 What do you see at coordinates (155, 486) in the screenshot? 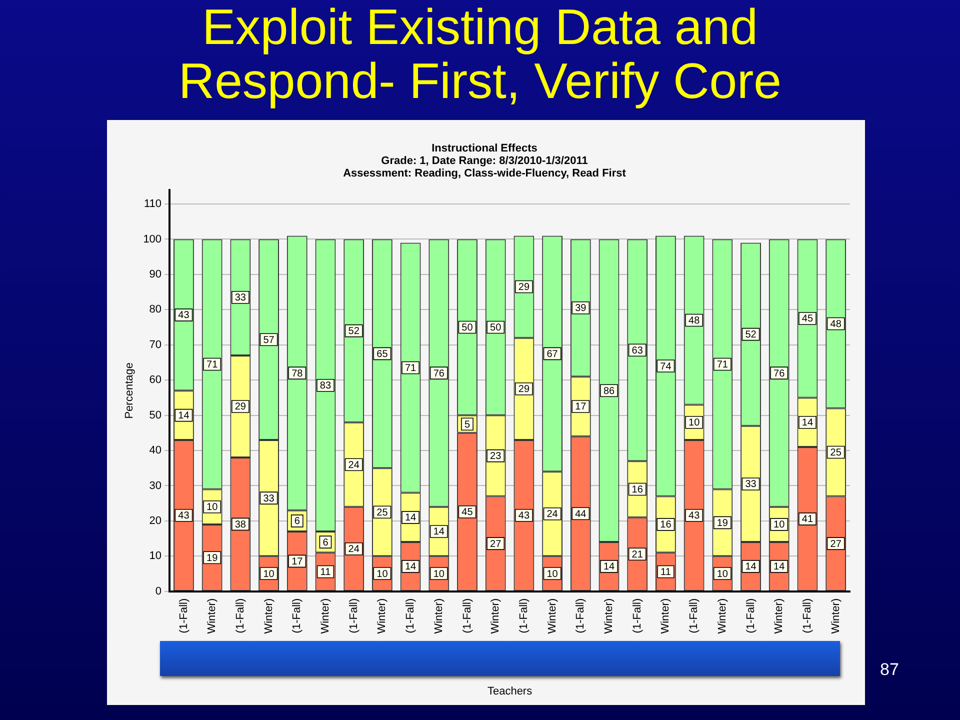
I see `y-tick-label: 30` at bounding box center [155, 486].